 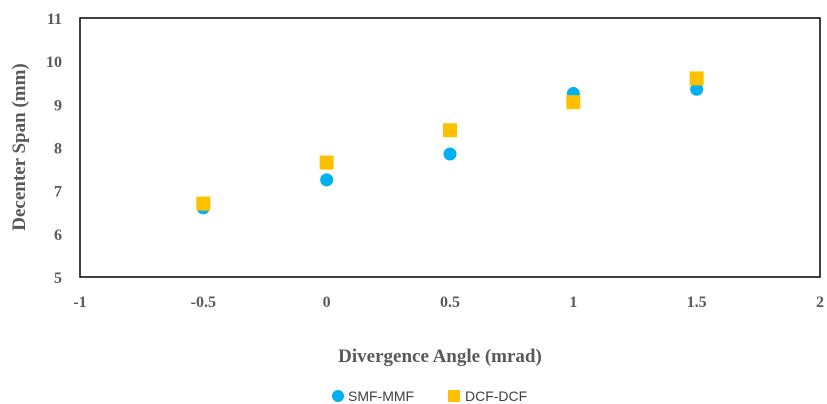 What do you see at coordinates (327, 302) in the screenshot?
I see `x-tick-label: 0` at bounding box center [327, 302].